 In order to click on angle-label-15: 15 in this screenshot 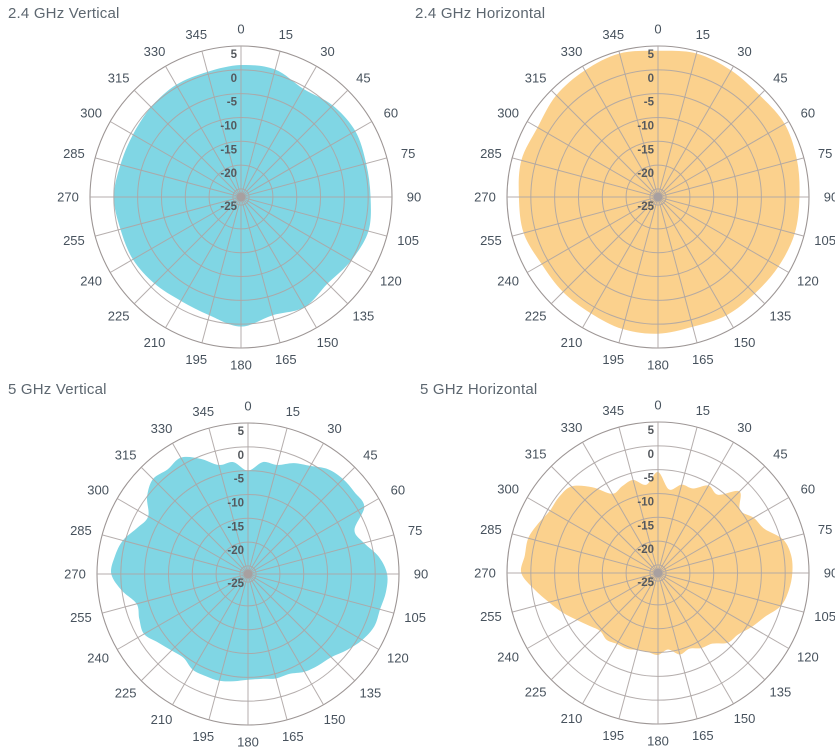, I will do `click(703, 34)`.